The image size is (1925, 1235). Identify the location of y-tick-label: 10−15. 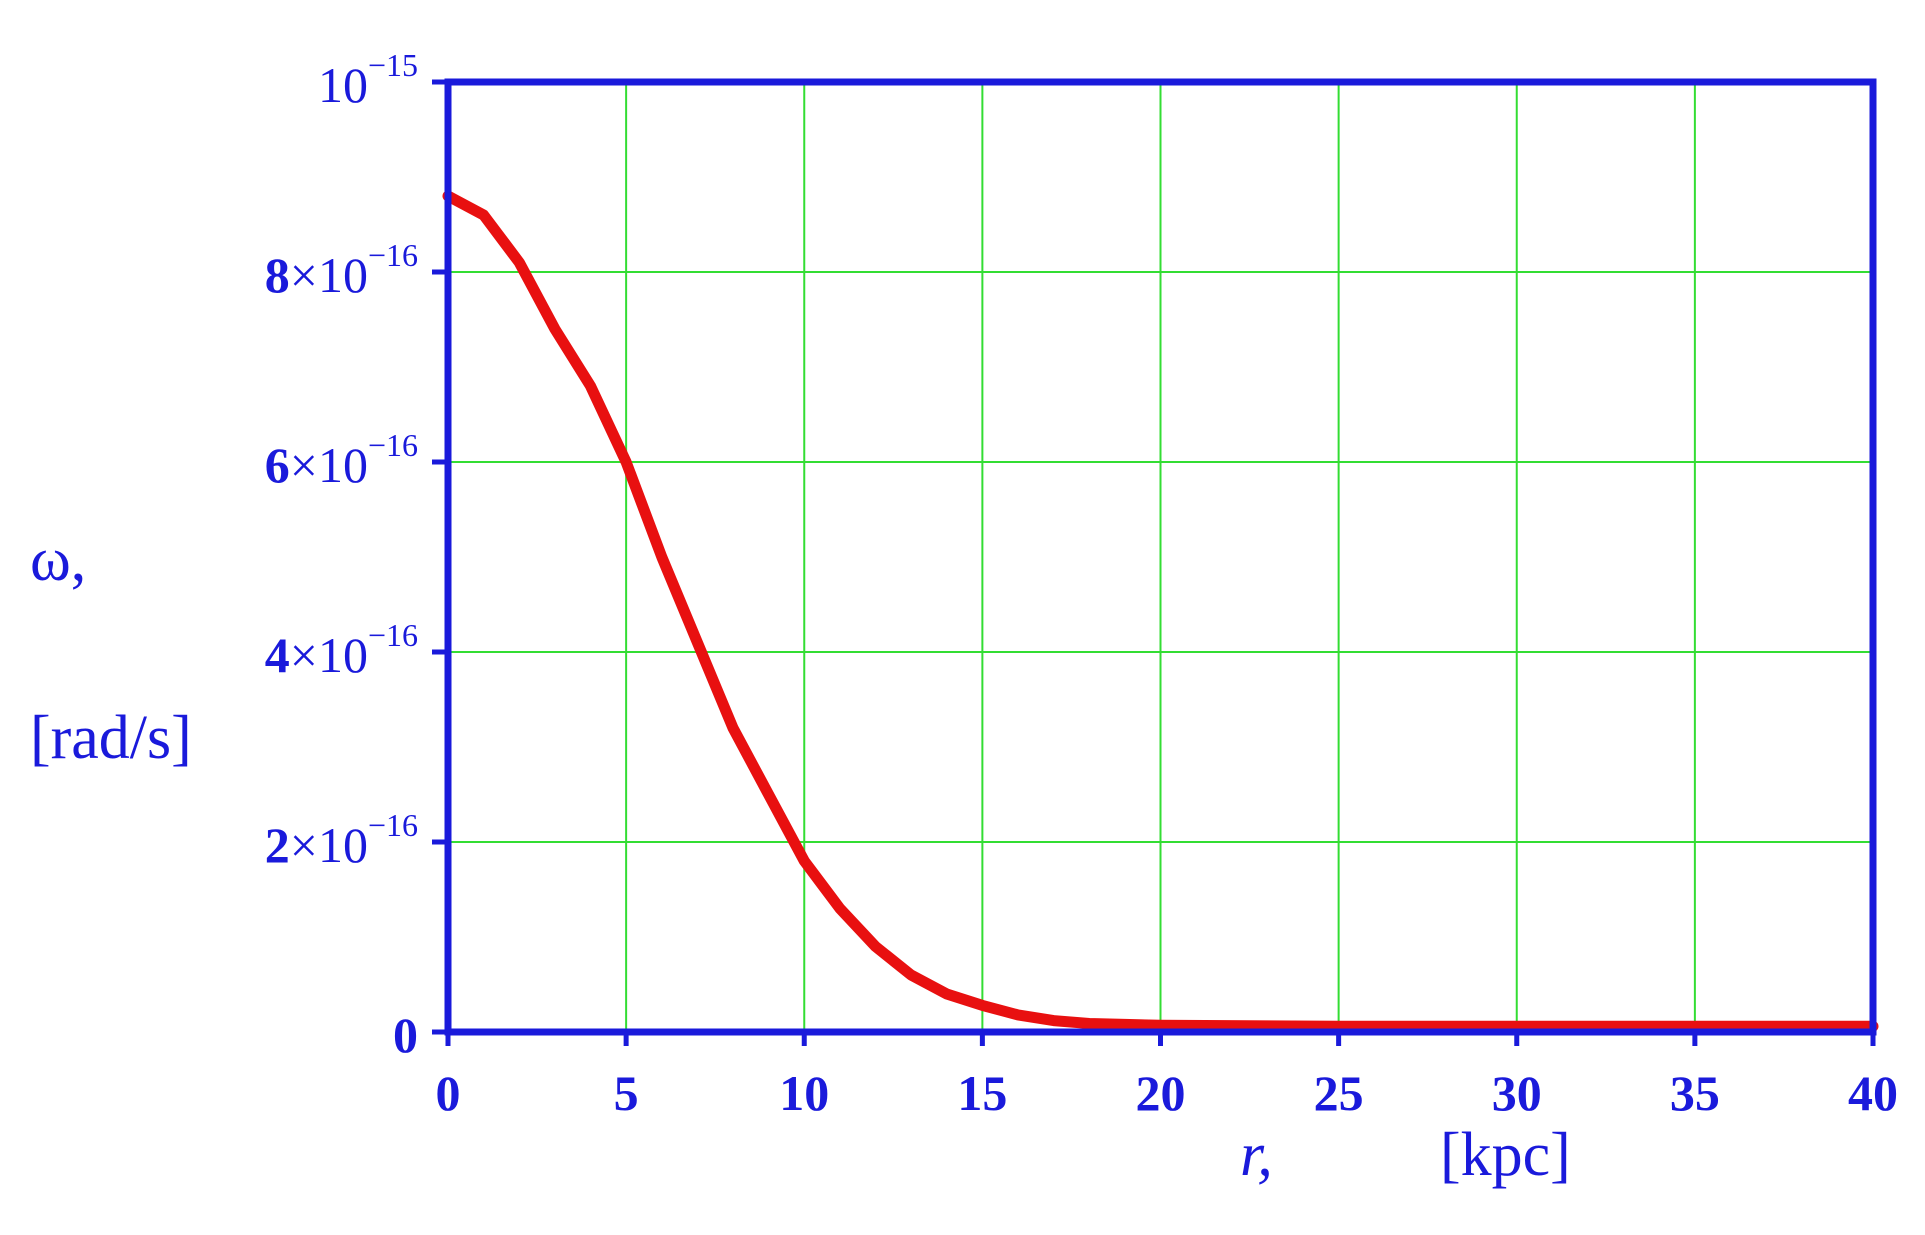
(368, 80).